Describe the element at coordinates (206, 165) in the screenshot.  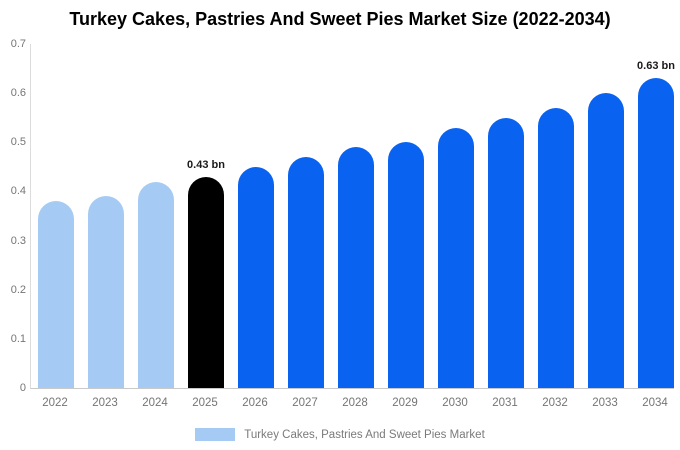
I see `bar-value-label: 0.43 bn` at that location.